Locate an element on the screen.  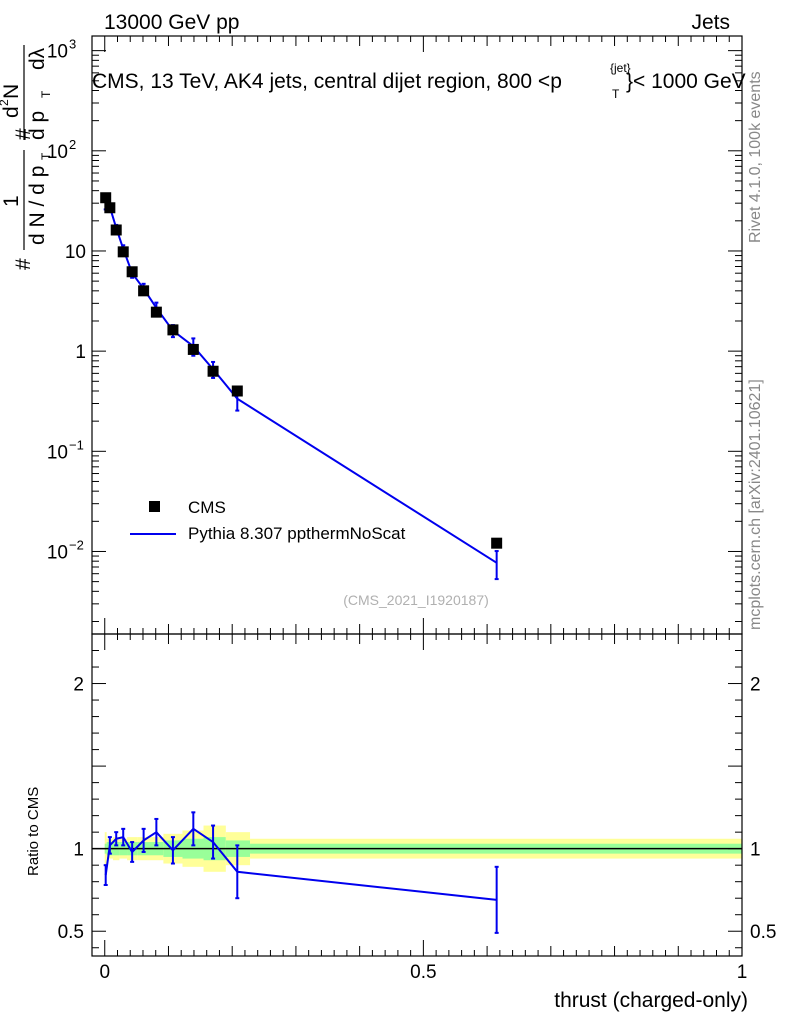
ratio-ylabel: Ratio to CMS is located at coordinates (33, 831).